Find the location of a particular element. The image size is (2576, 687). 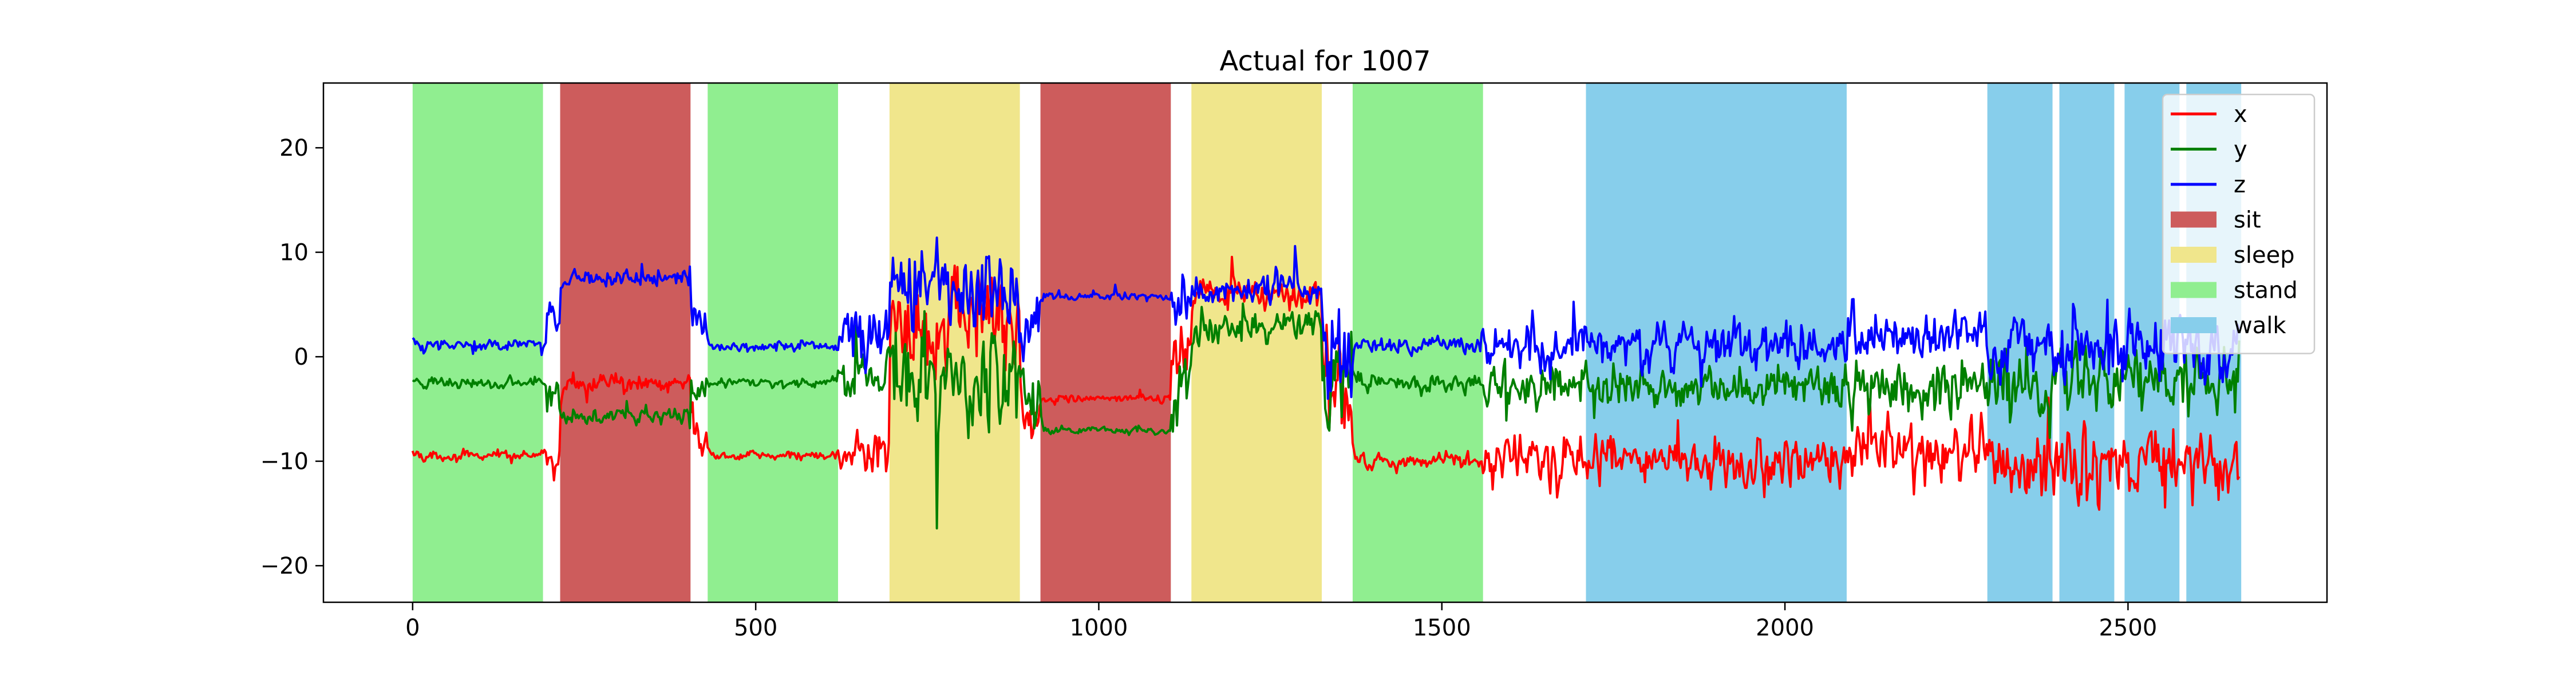

x-axis: 0 500 1000 1500 2000 2500 is located at coordinates (1281, 622).